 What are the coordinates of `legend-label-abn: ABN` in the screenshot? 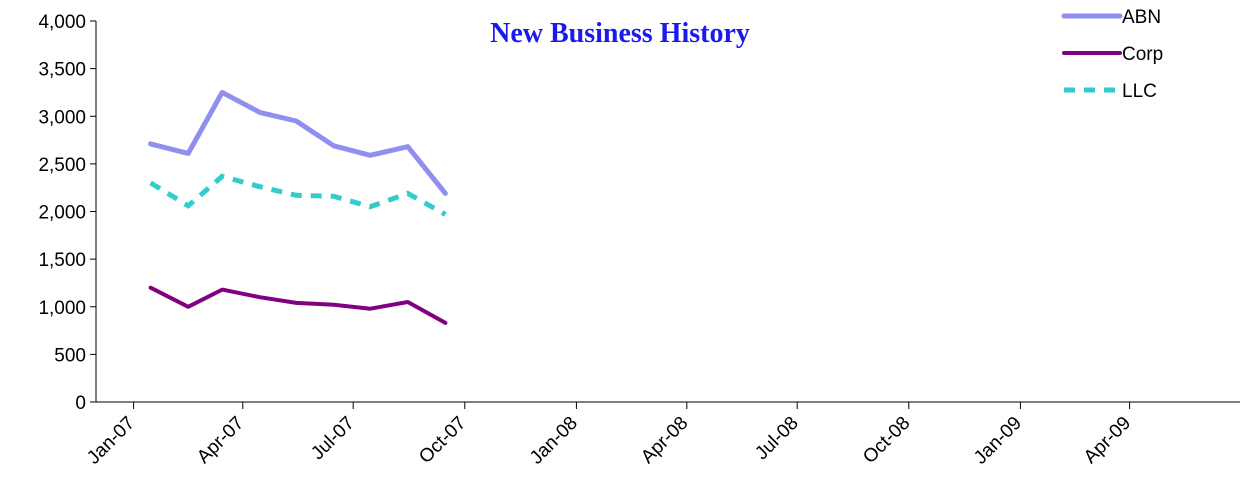 It's located at (1141, 17).